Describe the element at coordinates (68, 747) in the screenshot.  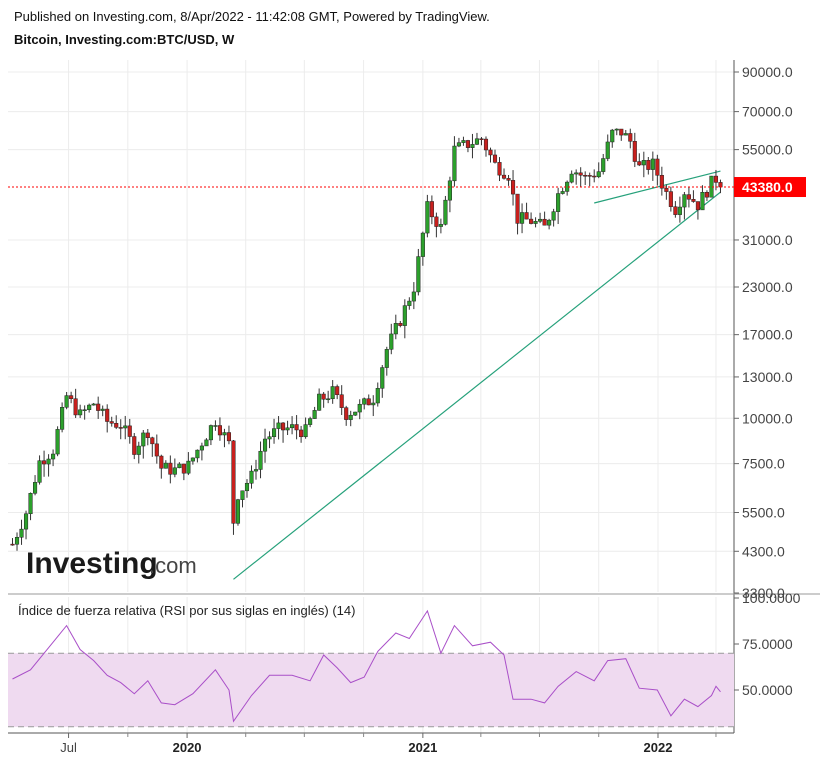
I see `date-tick-label: Jul` at that location.